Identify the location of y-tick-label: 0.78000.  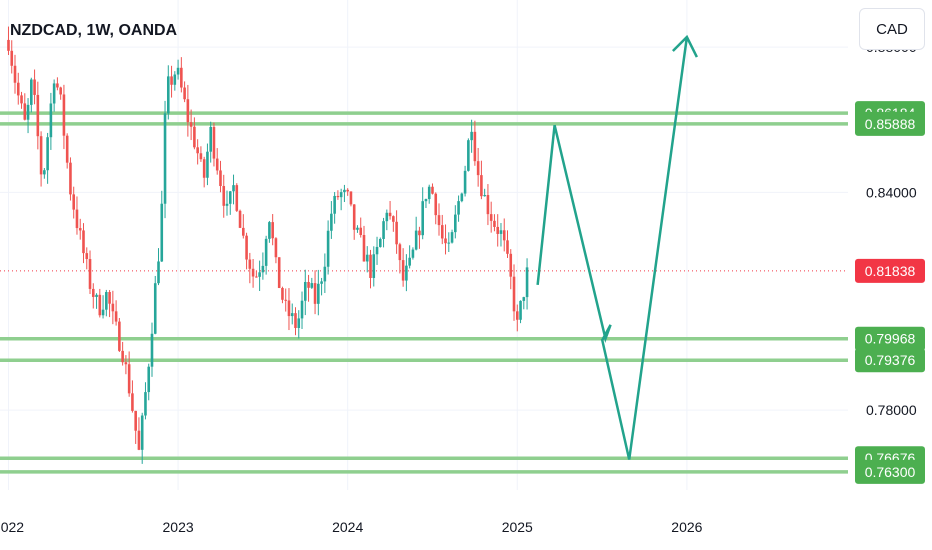
(891, 410).